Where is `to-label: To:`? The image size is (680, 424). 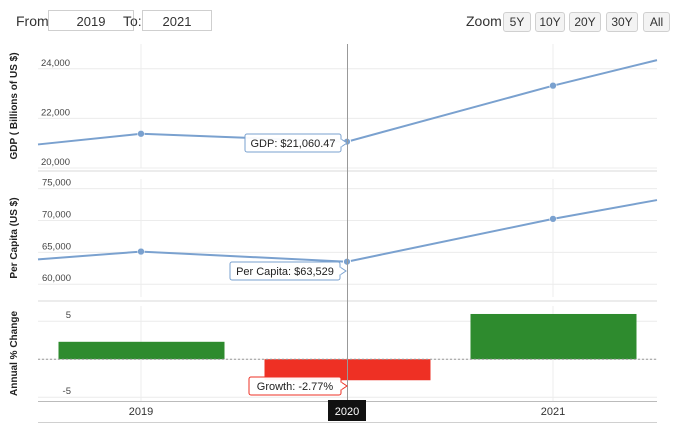
to-label: To: is located at coordinates (132, 21).